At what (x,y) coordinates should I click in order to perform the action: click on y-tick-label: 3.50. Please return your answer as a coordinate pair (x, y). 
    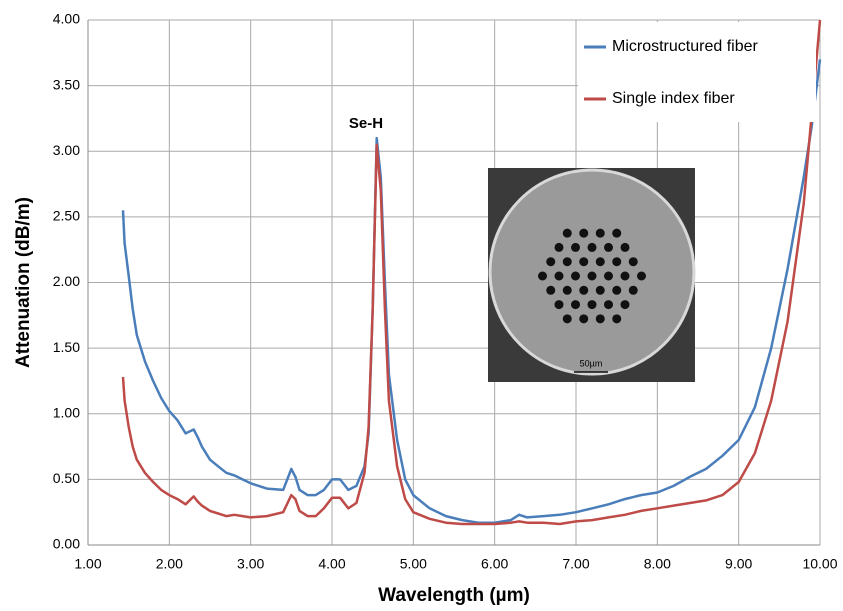
    Looking at the image, I should click on (66, 84).